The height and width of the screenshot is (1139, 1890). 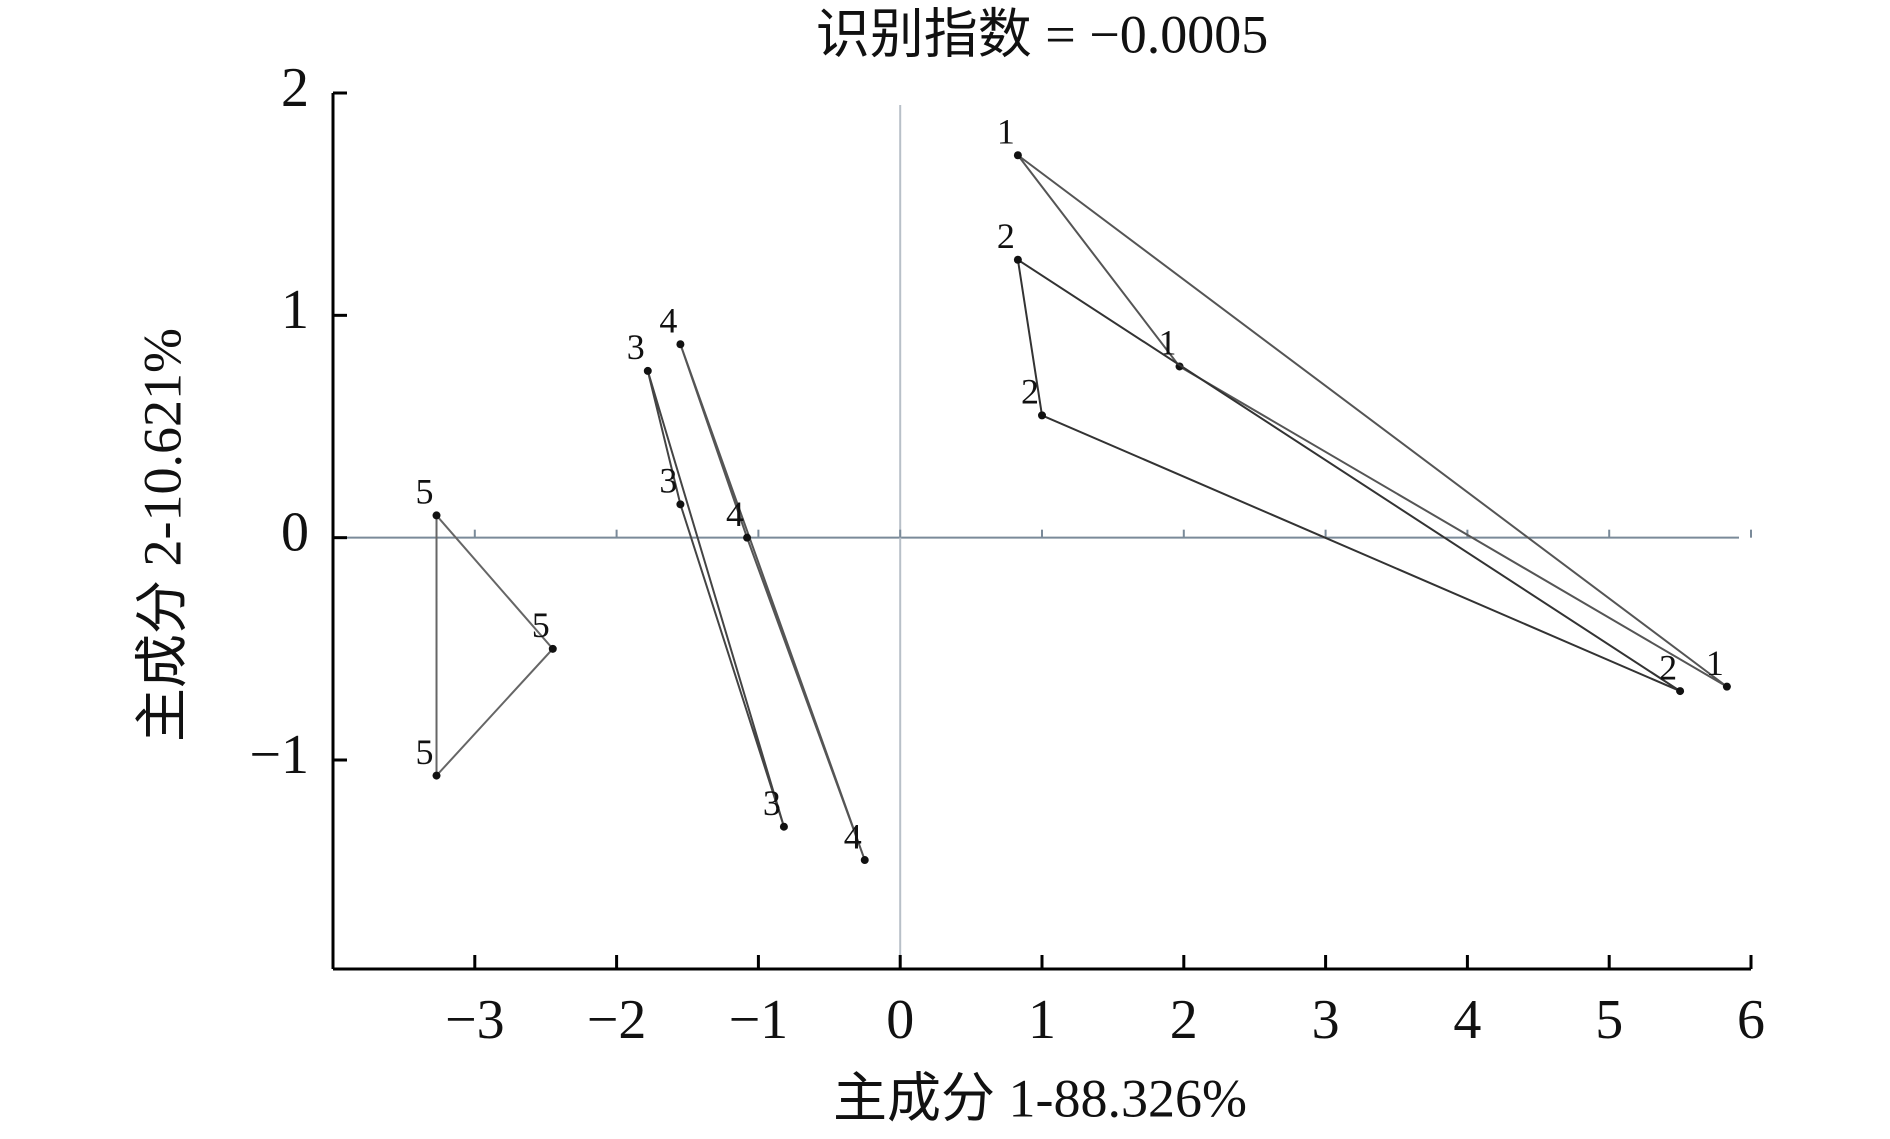 What do you see at coordinates (1042, 34) in the screenshot?
I see `chart-title: 识别指数 = −0.0005` at bounding box center [1042, 34].